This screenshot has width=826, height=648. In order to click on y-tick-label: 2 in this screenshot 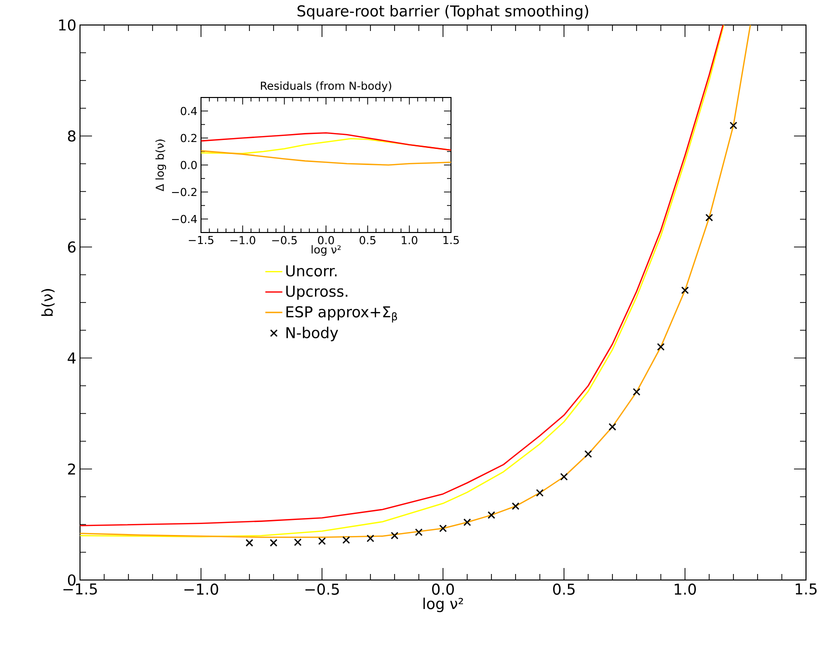, I will do `click(71, 469)`.